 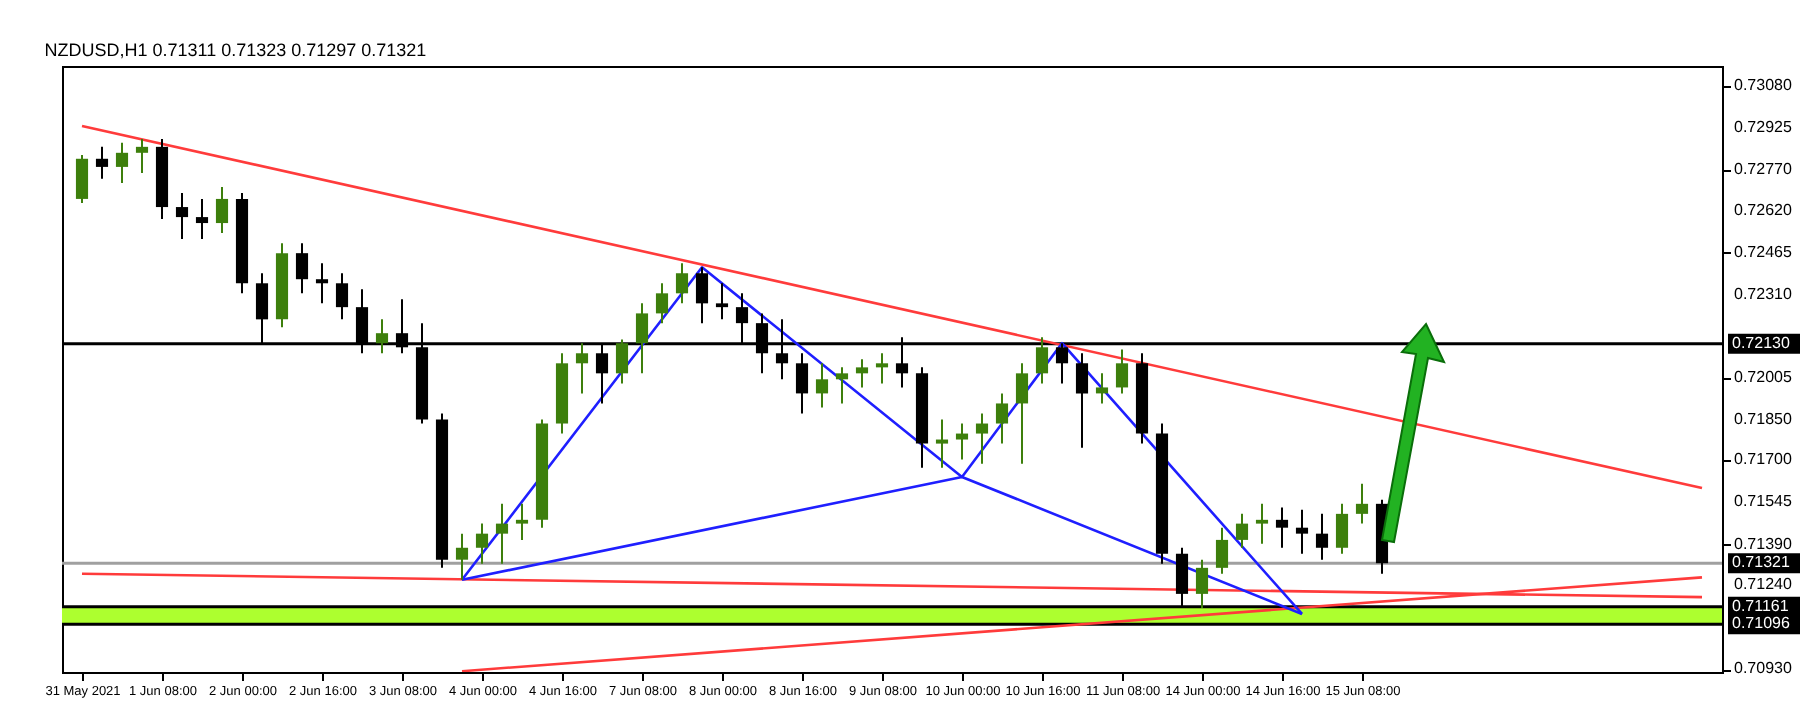 I want to click on ref-line-label: 0.71096, so click(x=1761, y=623).